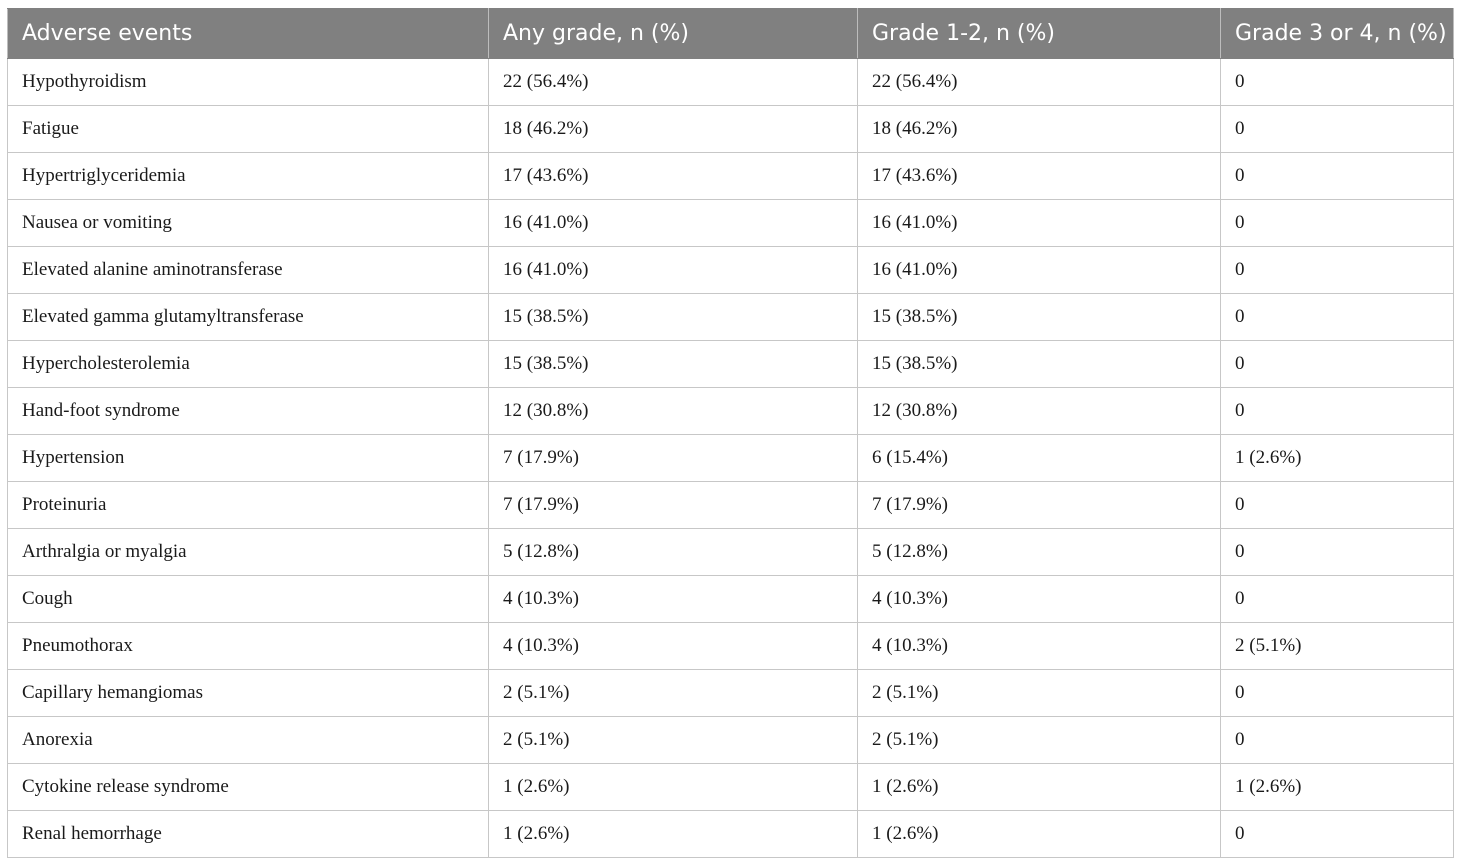 The height and width of the screenshot is (864, 1460). Describe the element at coordinates (1337, 33) in the screenshot. I see `header-grade-3-4: Grade 3 or 4, n (%)` at that location.